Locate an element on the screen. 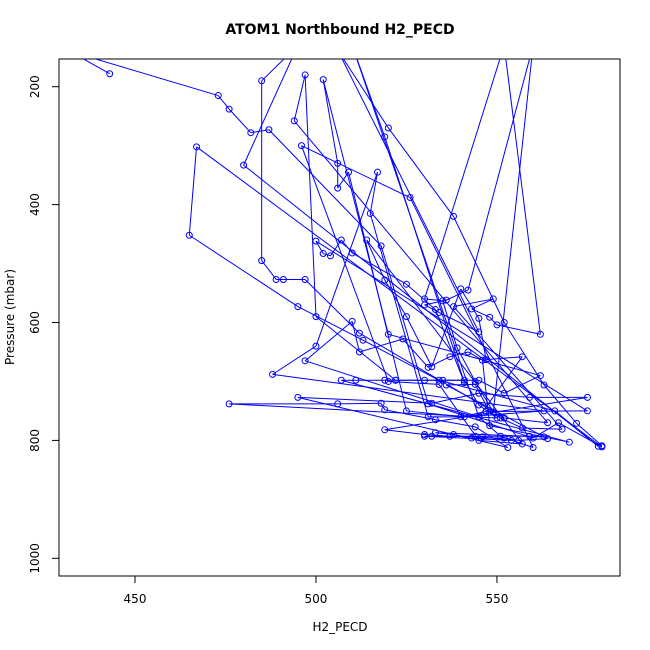 The width and height of the screenshot is (650, 650). x-axis-title: H2_PECD is located at coordinates (339, 627).